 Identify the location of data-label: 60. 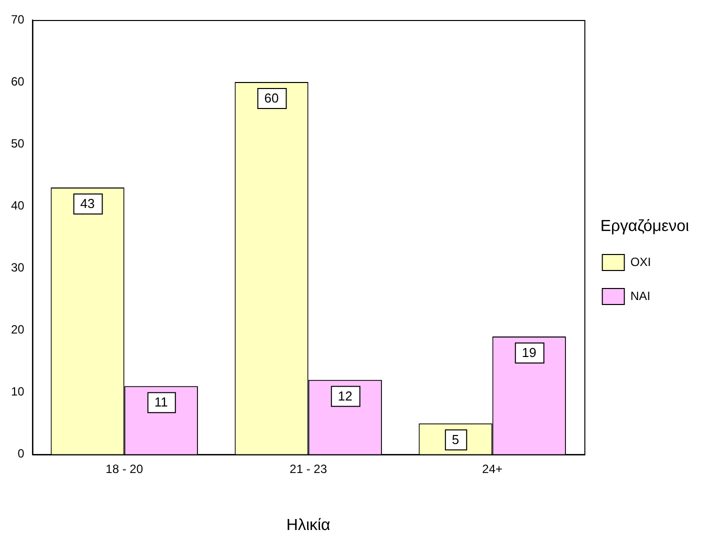
(271, 98).